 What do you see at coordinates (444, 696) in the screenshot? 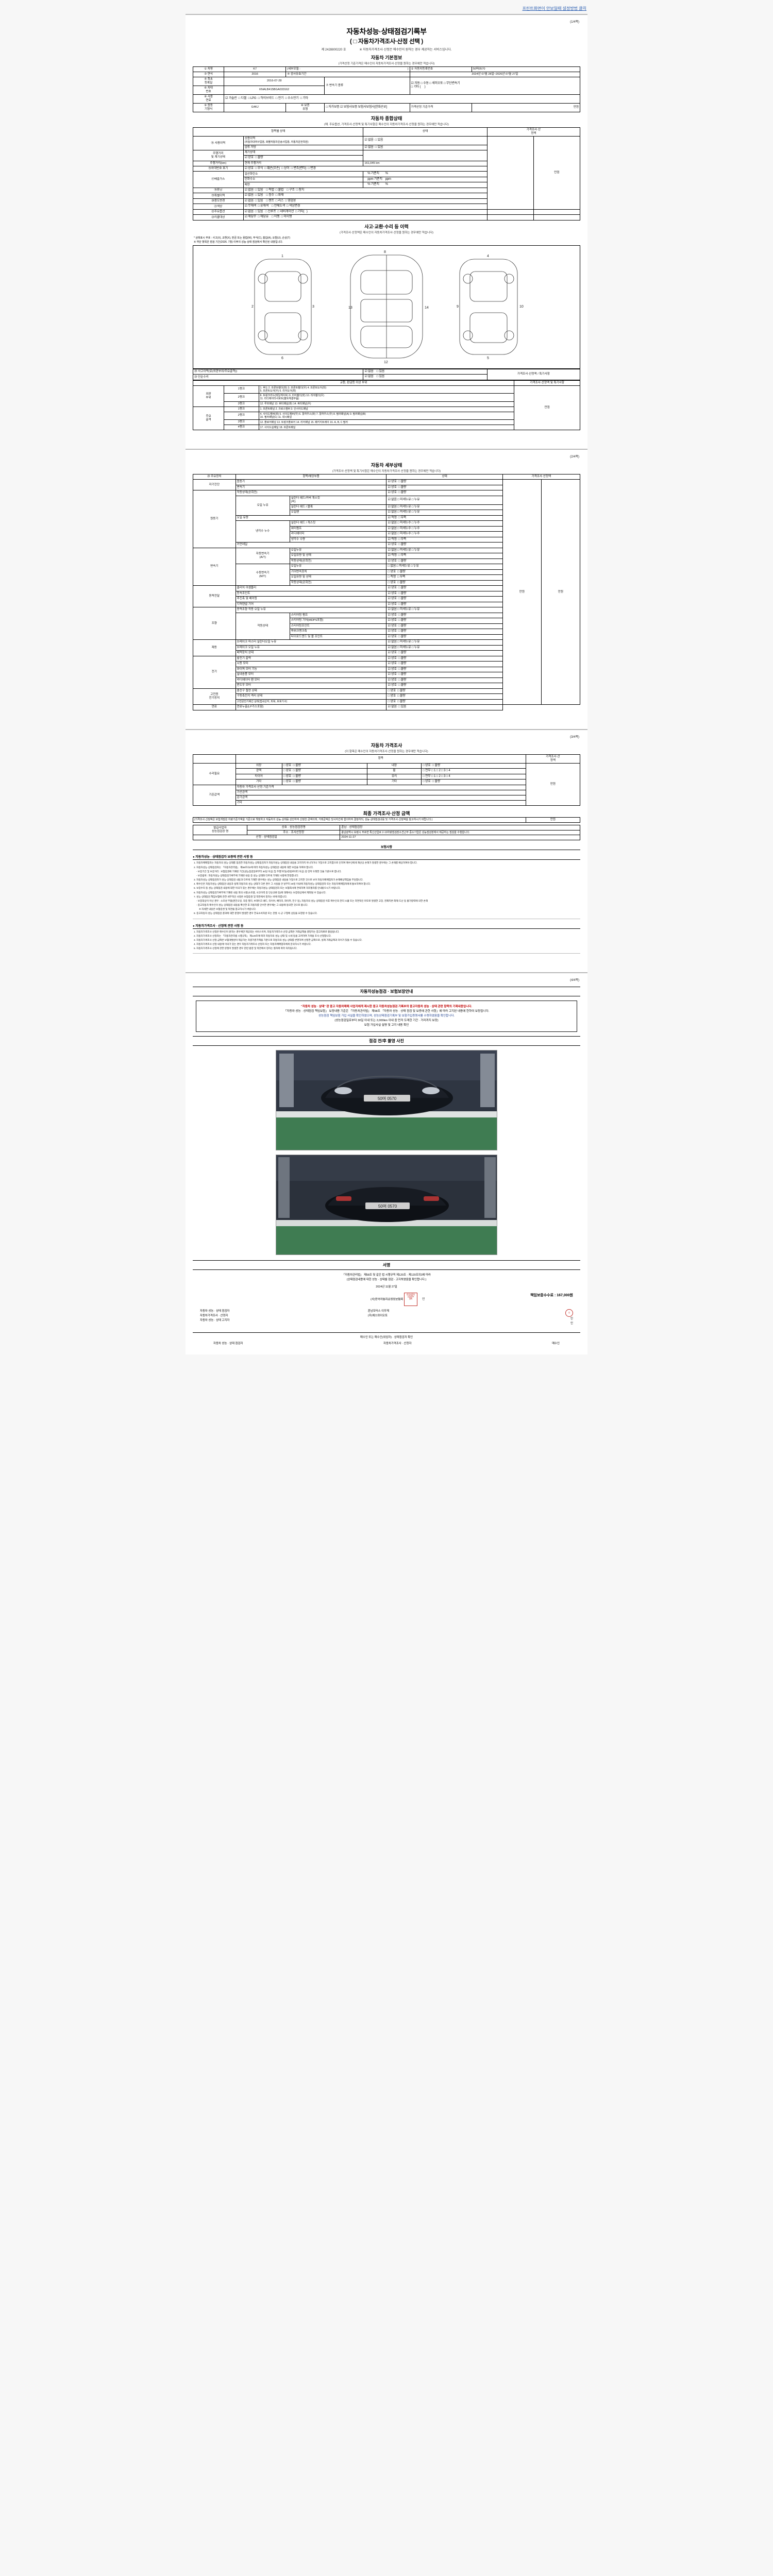
I see `state-hv-battery: □ 양호 □ 불량` at bounding box center [444, 696].